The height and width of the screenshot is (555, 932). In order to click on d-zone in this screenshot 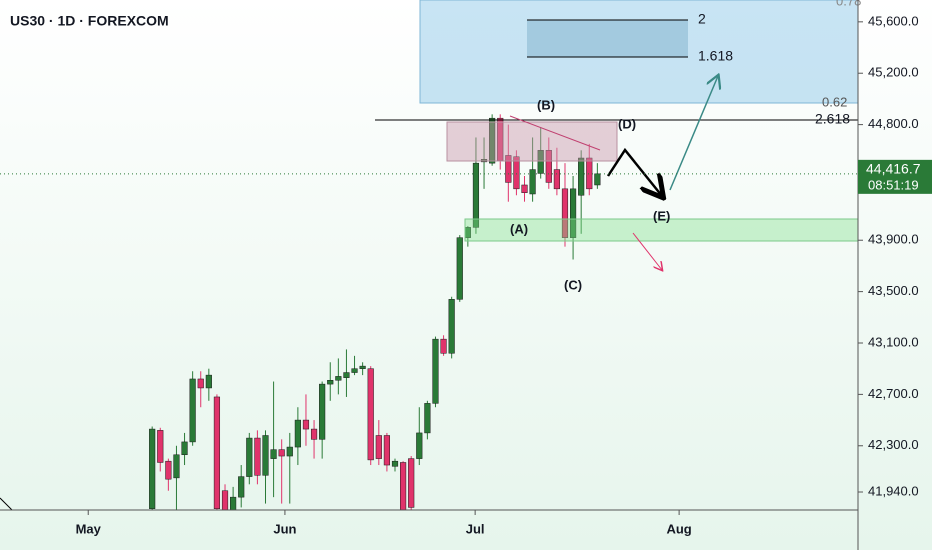, I will do `click(532, 141)`.